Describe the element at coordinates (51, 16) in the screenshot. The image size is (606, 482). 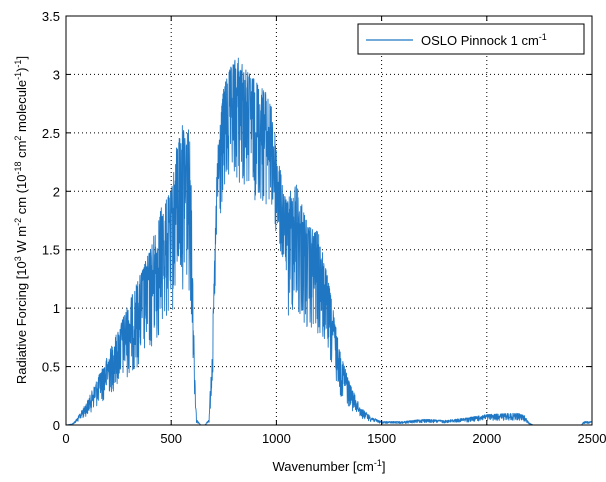
I see `y-tick-label: 3.5` at that location.